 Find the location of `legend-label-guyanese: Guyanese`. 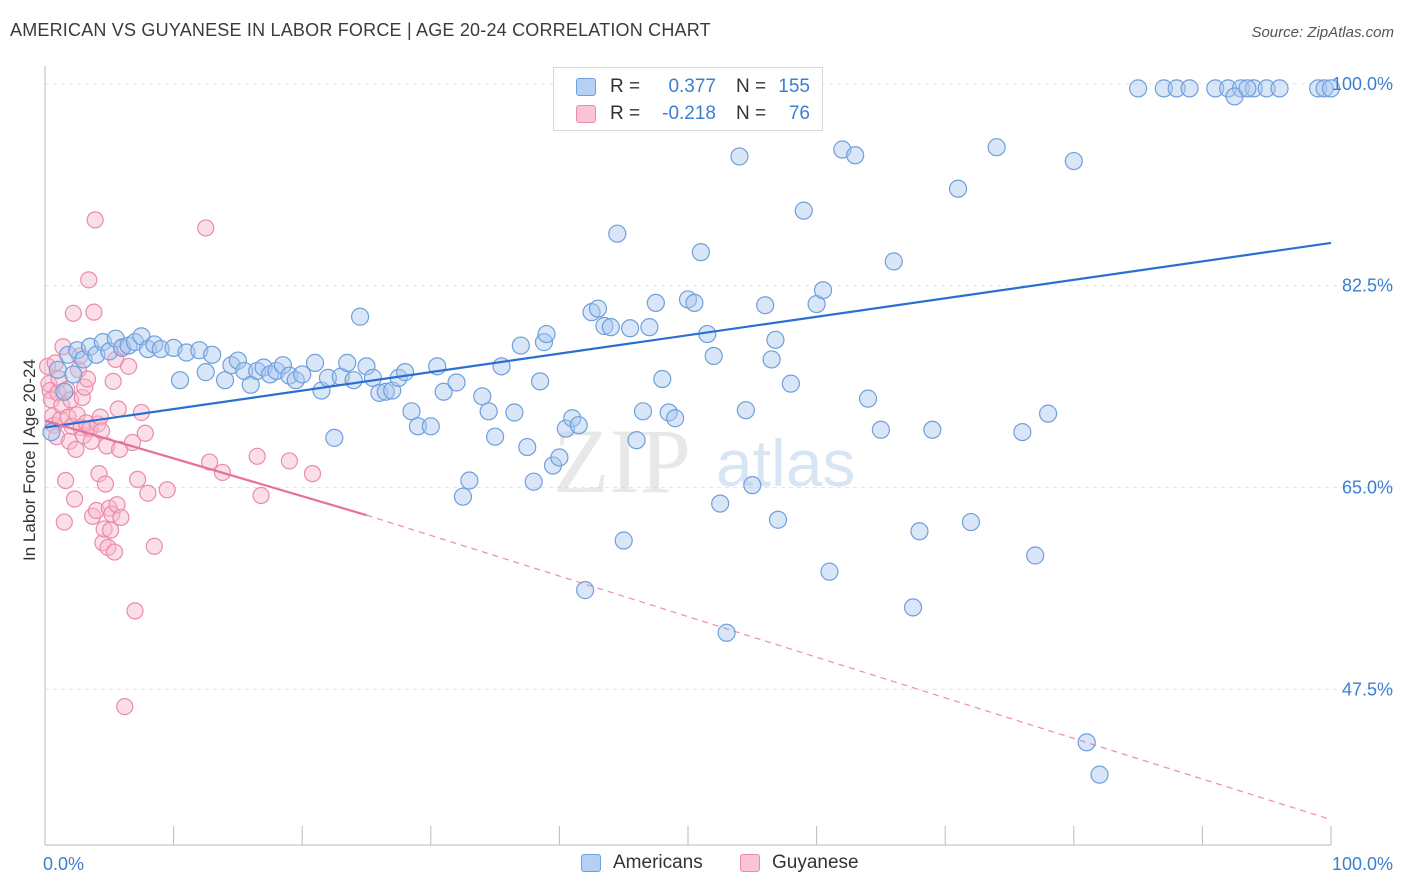

legend-label-guyanese: Guyanese is located at coordinates (815, 862).